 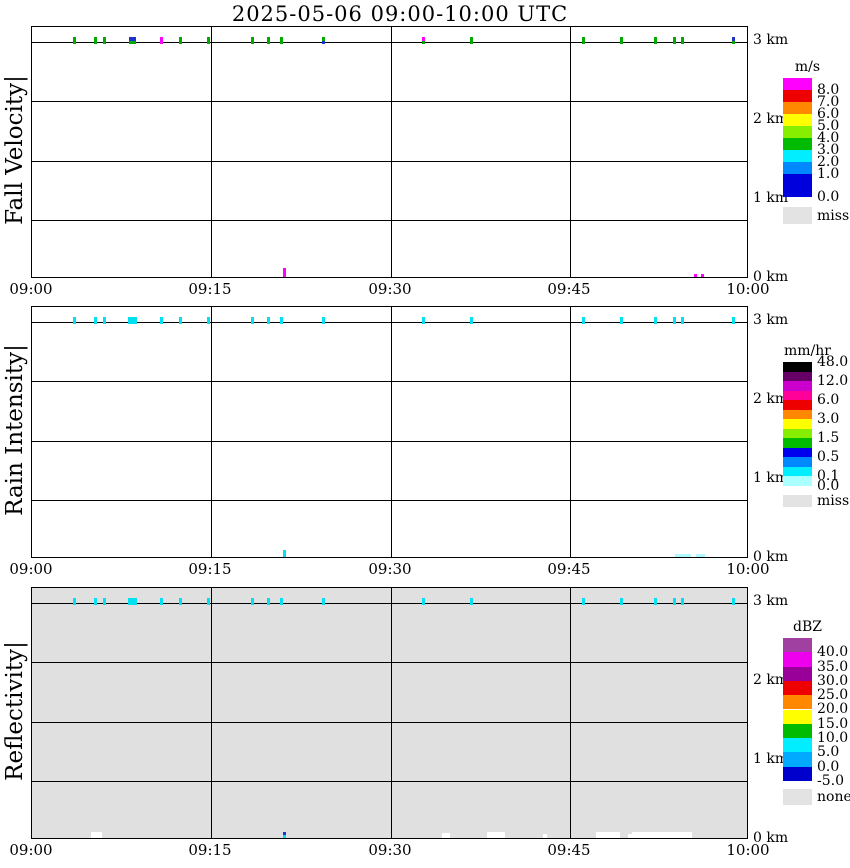 I want to click on colorbar-missing-swatch, so click(x=797, y=215).